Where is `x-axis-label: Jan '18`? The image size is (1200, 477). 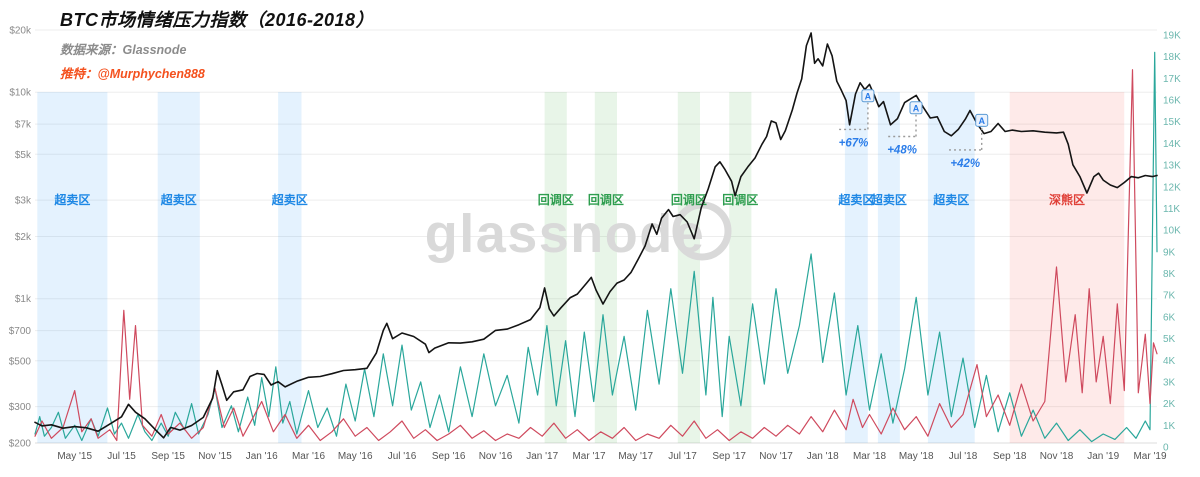
x-axis-label: Jan '18 is located at coordinates (823, 456).